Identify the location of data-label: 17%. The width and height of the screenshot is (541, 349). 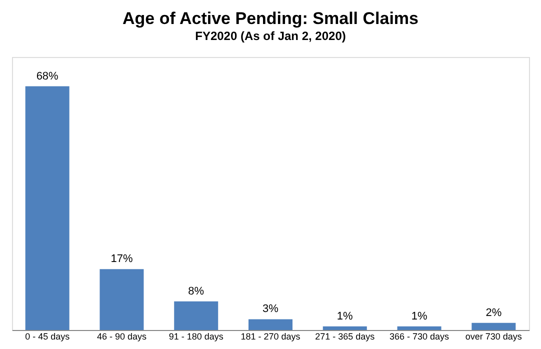
(121, 259).